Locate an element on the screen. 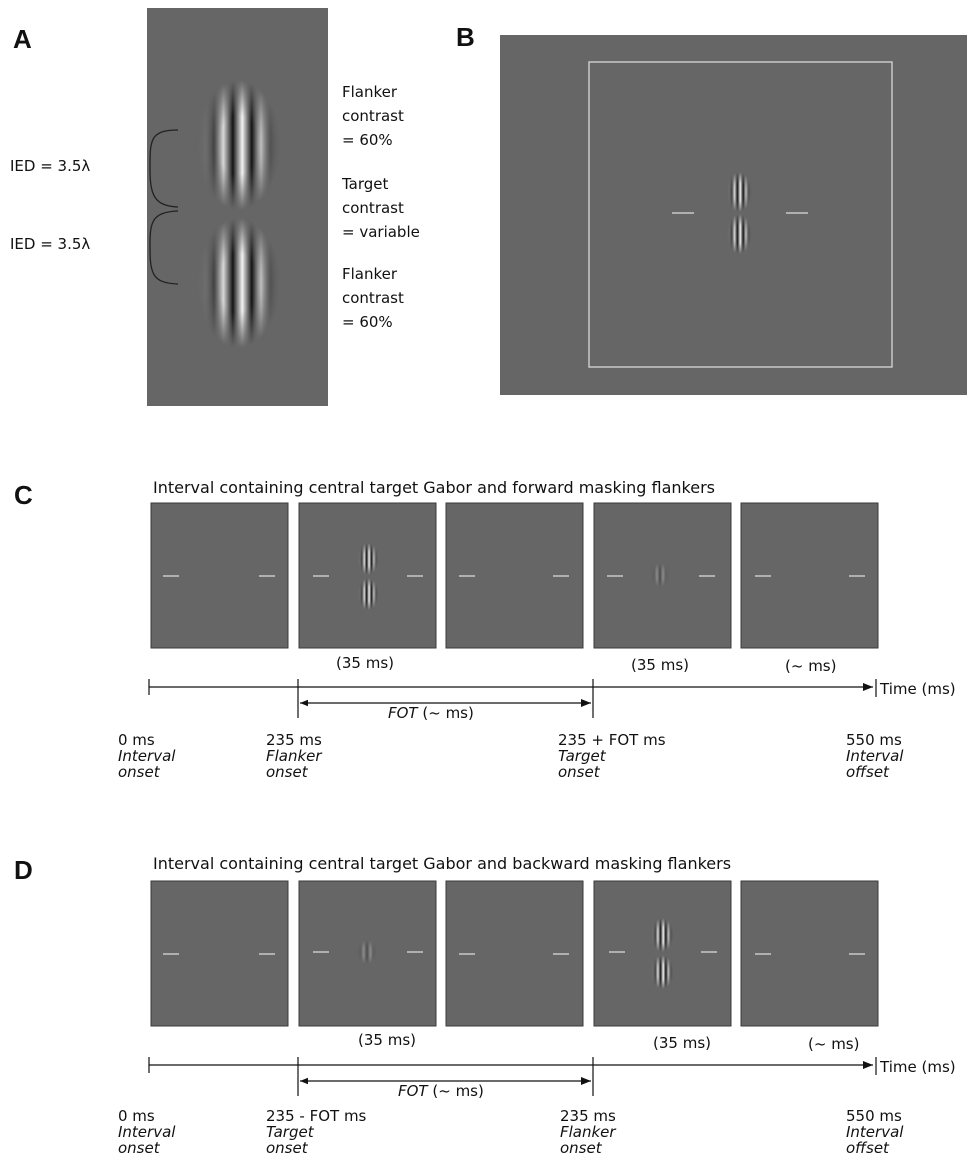 The height and width of the screenshot is (1157, 967). panel-d-event-interval-onset: 0 ms Interval onset is located at coordinates (147, 1132).